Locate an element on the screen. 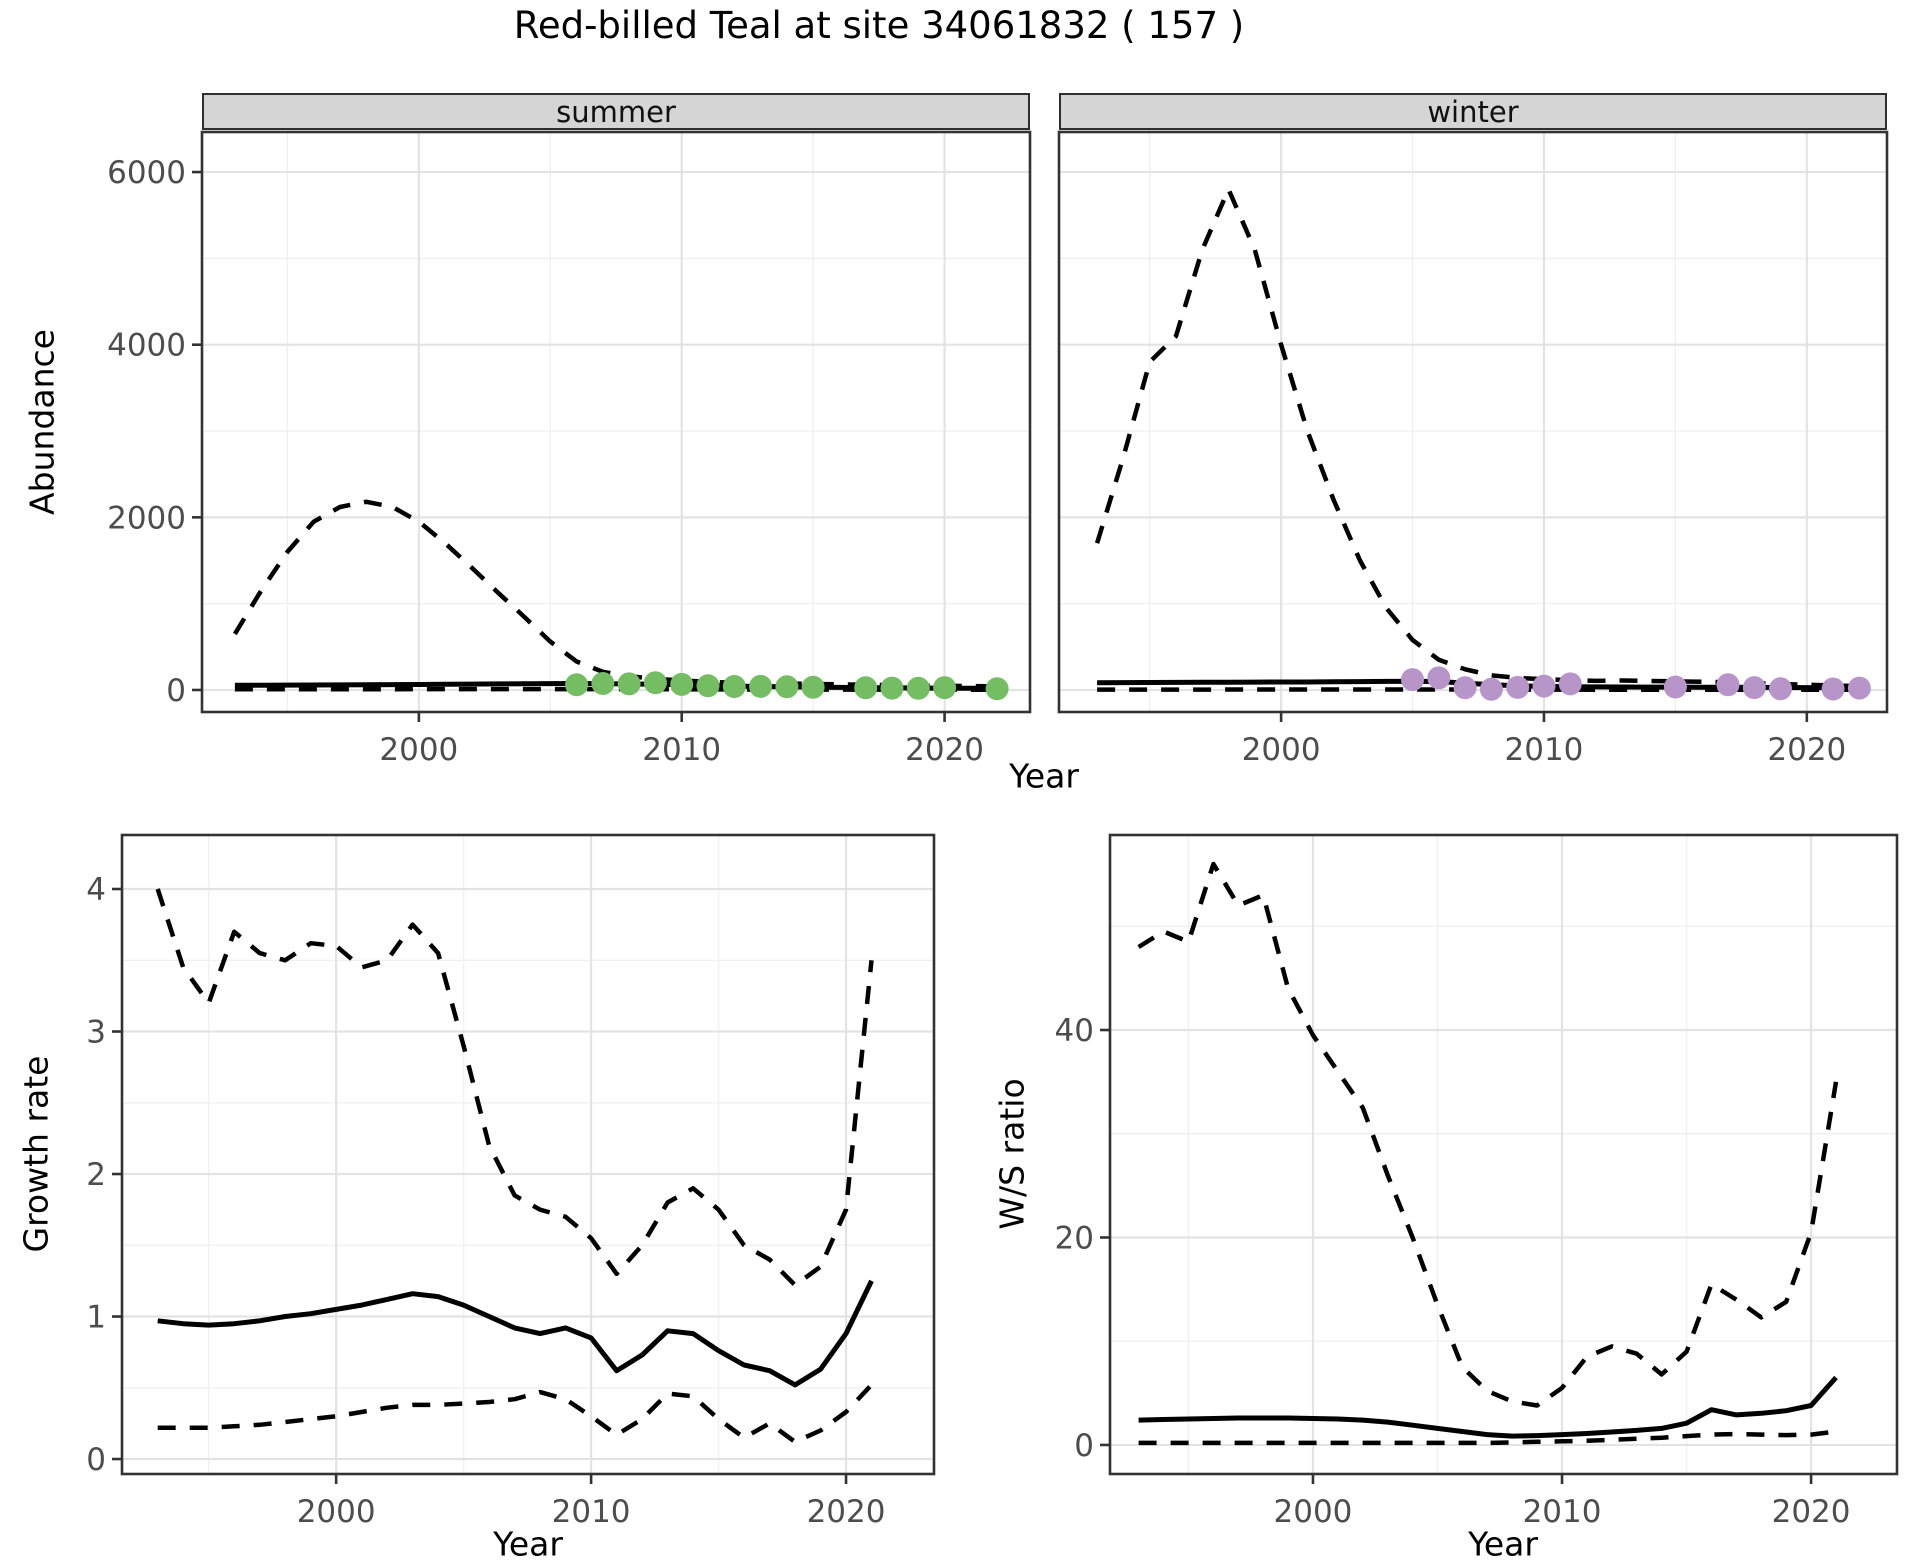  y-tick-label: 2000 is located at coordinates (146, 518).